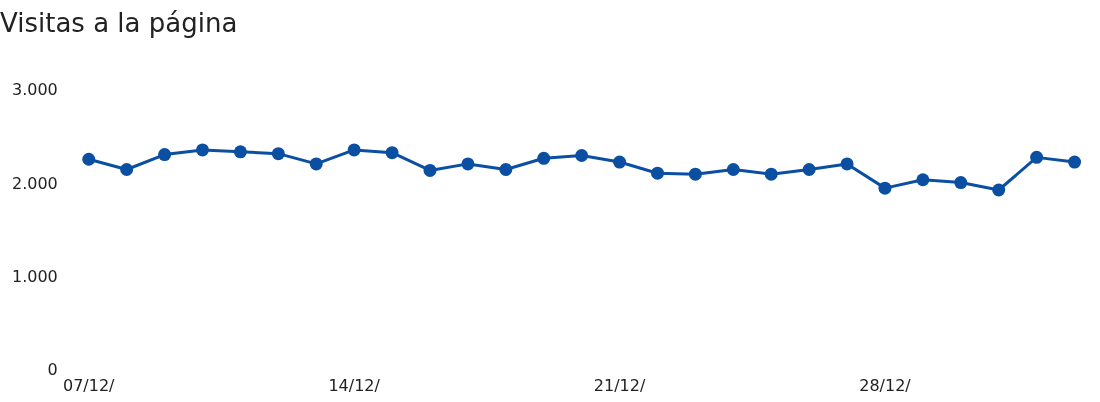  What do you see at coordinates (34, 90) in the screenshot?
I see `y-tick-label: 3.000` at bounding box center [34, 90].